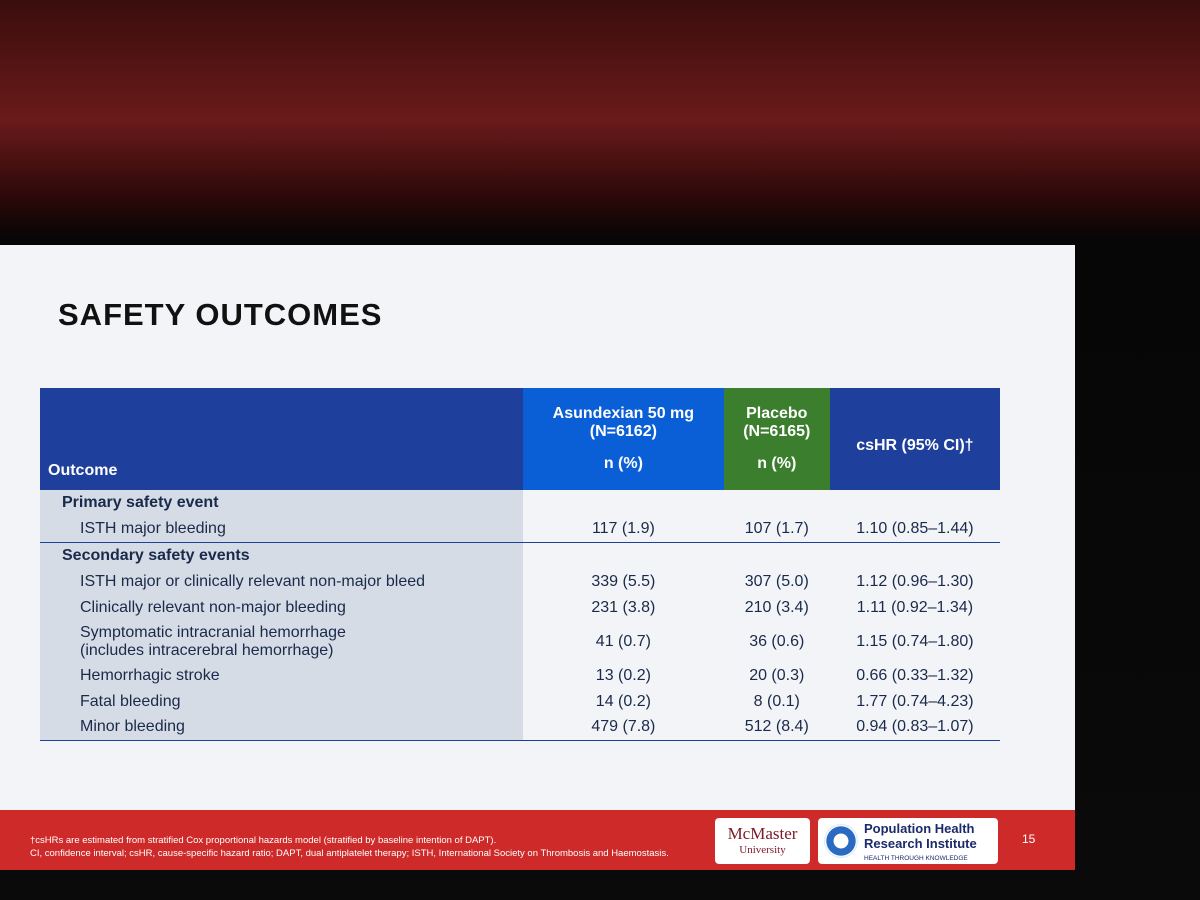 The height and width of the screenshot is (900, 1200). What do you see at coordinates (623, 607) in the screenshot?
I see `value-cell: 231 (3.8)` at bounding box center [623, 607].